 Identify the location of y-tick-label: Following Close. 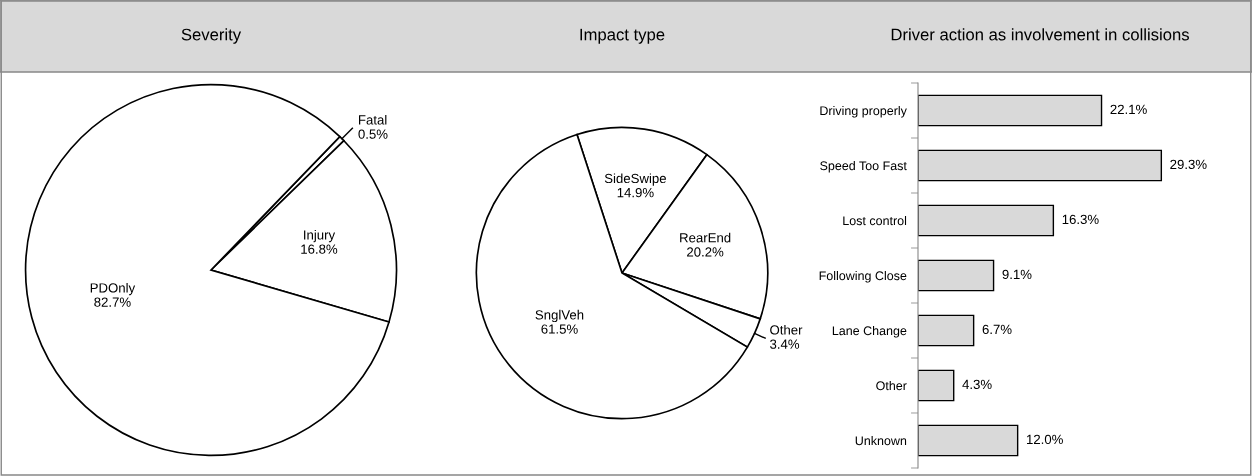
(863, 276).